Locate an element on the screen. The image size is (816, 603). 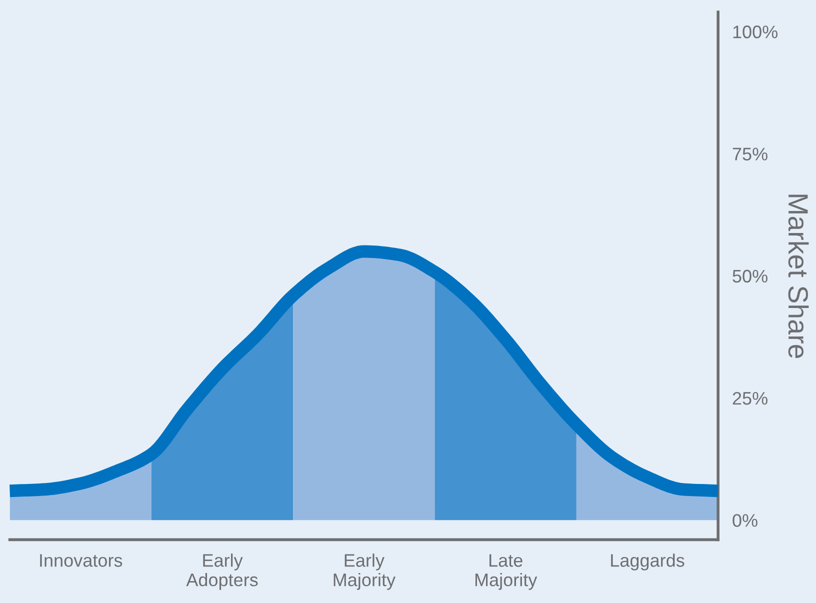
x-tick-label: Laggards is located at coordinates (647, 562).